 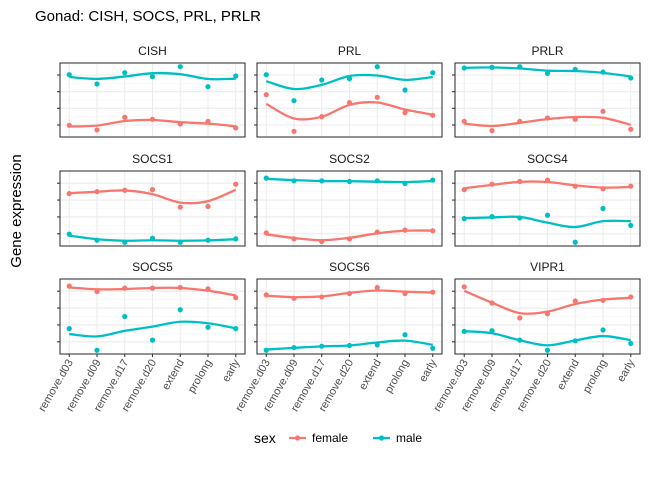 What do you see at coordinates (266, 295) in the screenshot?
I see `point-socs6-female-remove-d03` at bounding box center [266, 295].